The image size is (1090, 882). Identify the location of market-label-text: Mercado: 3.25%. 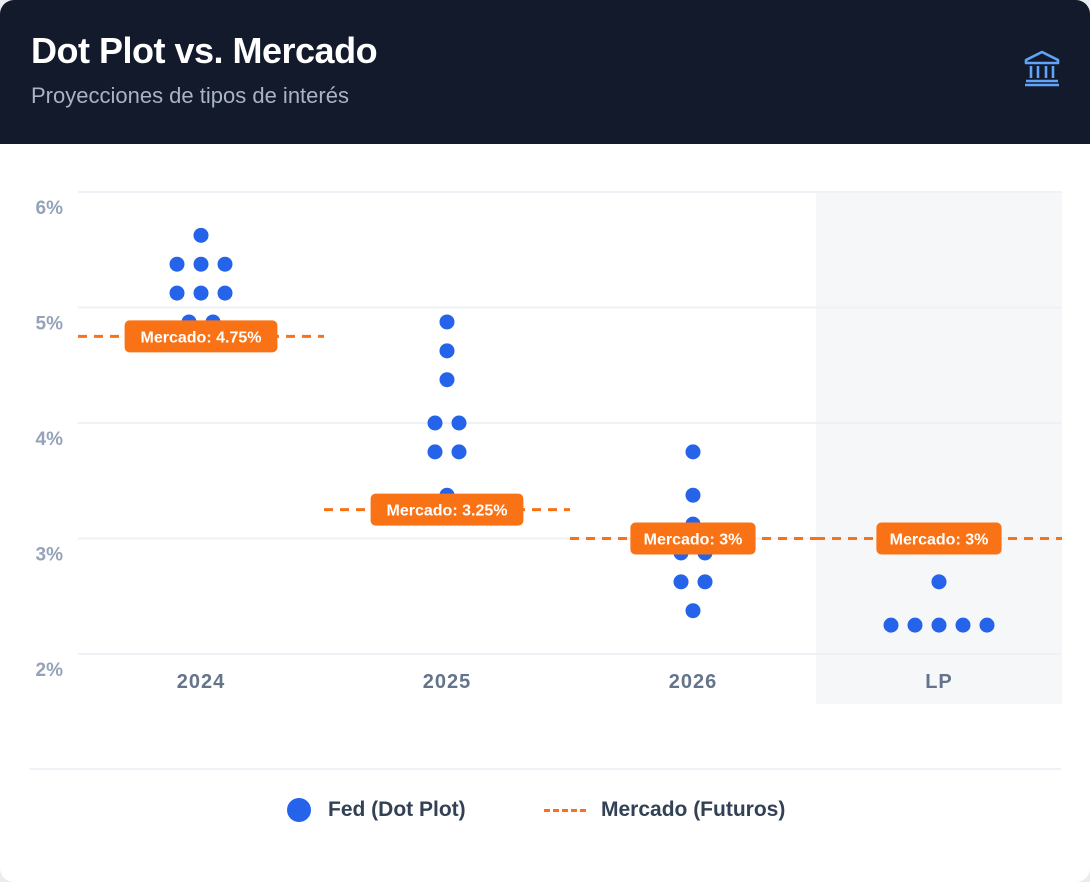
(447, 511).